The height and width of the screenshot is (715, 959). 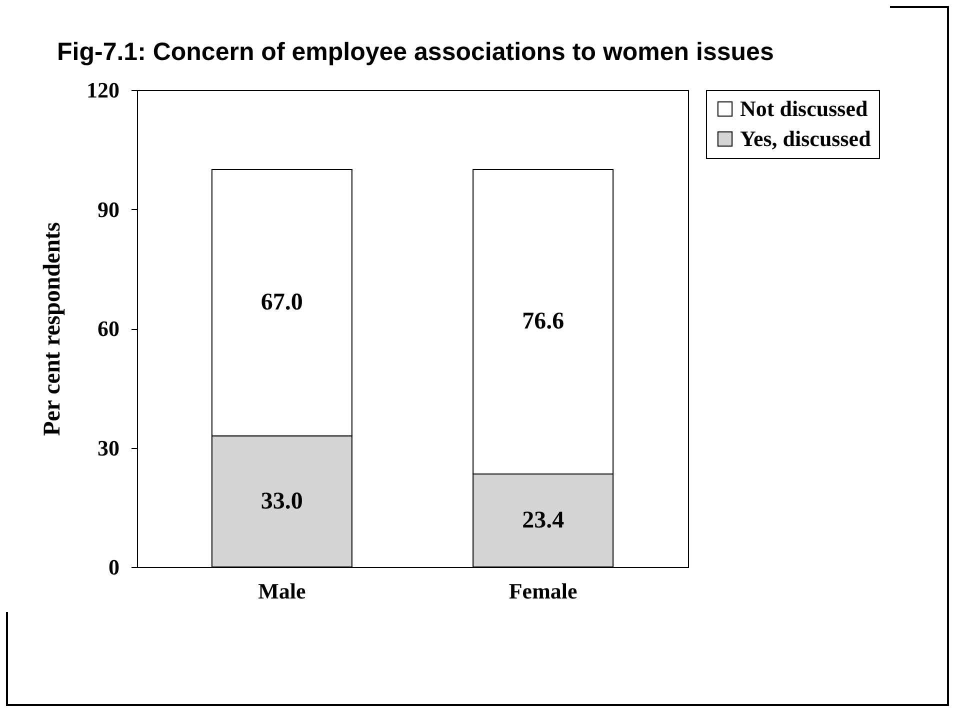 I want to click on legend-label: Not discussed, so click(x=804, y=108).